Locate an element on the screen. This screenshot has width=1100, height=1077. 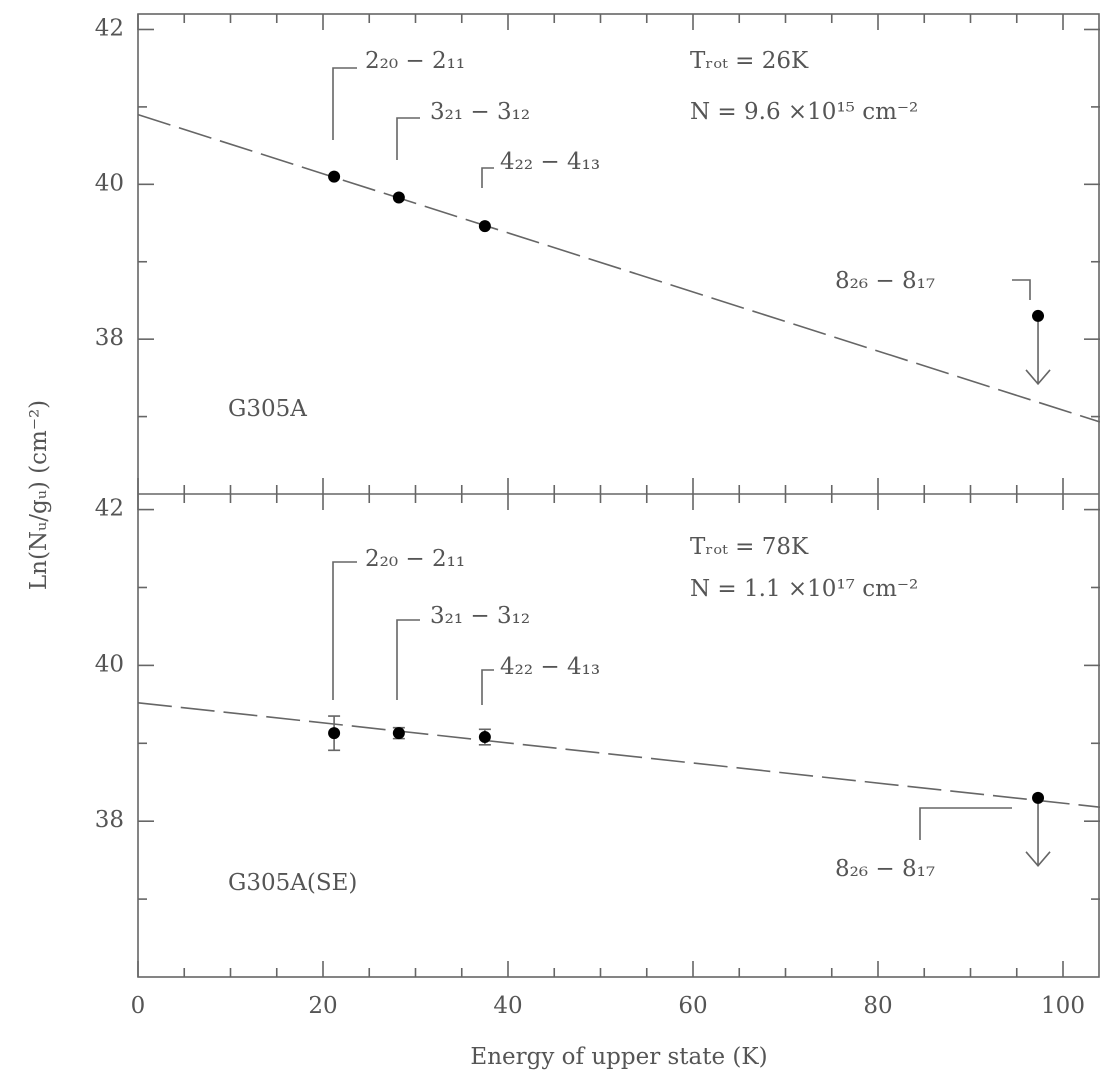
y-axis-label: Ln(Nᵤ/gᵤ) (cm⁻²) is located at coordinates (39, 495).